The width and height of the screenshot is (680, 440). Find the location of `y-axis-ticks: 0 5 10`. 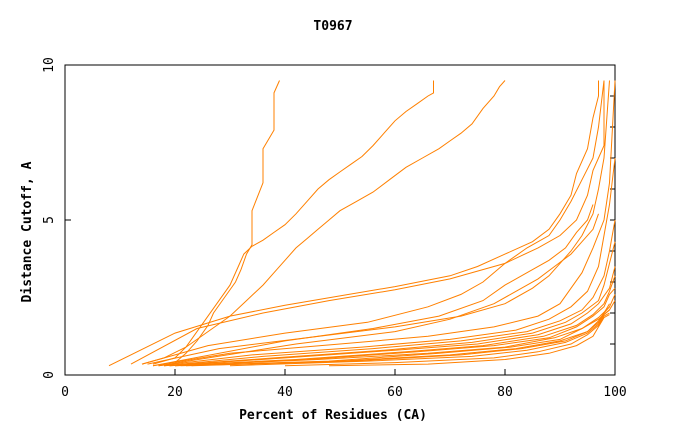

y-axis-ticks: 0 5 10 is located at coordinates (56, 218).